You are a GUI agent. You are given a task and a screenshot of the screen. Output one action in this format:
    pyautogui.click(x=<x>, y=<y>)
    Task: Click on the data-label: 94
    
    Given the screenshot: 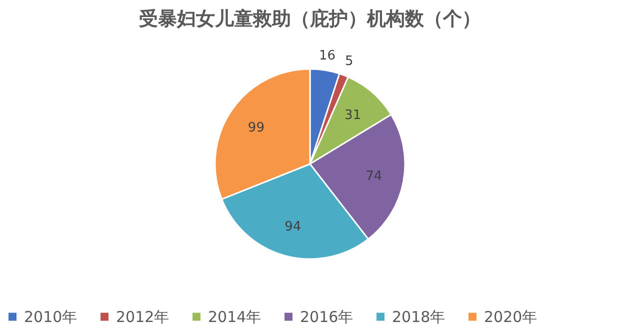 What is the action you would take?
    pyautogui.click(x=293, y=227)
    